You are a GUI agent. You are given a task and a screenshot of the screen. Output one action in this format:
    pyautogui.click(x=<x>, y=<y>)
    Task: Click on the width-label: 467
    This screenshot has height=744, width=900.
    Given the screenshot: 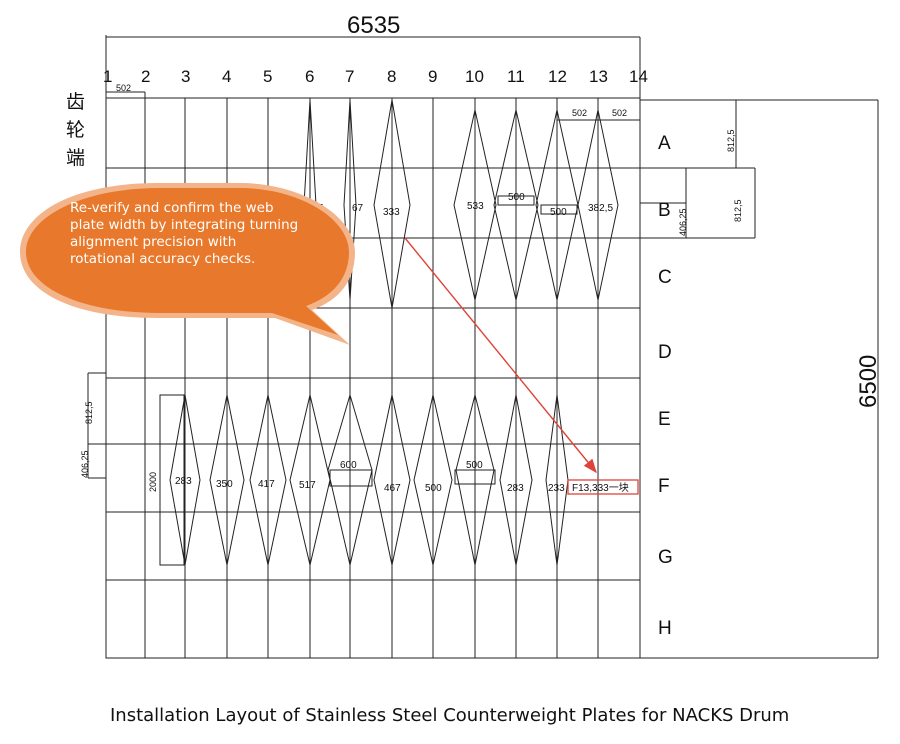 What is the action you would take?
    pyautogui.click(x=392, y=488)
    